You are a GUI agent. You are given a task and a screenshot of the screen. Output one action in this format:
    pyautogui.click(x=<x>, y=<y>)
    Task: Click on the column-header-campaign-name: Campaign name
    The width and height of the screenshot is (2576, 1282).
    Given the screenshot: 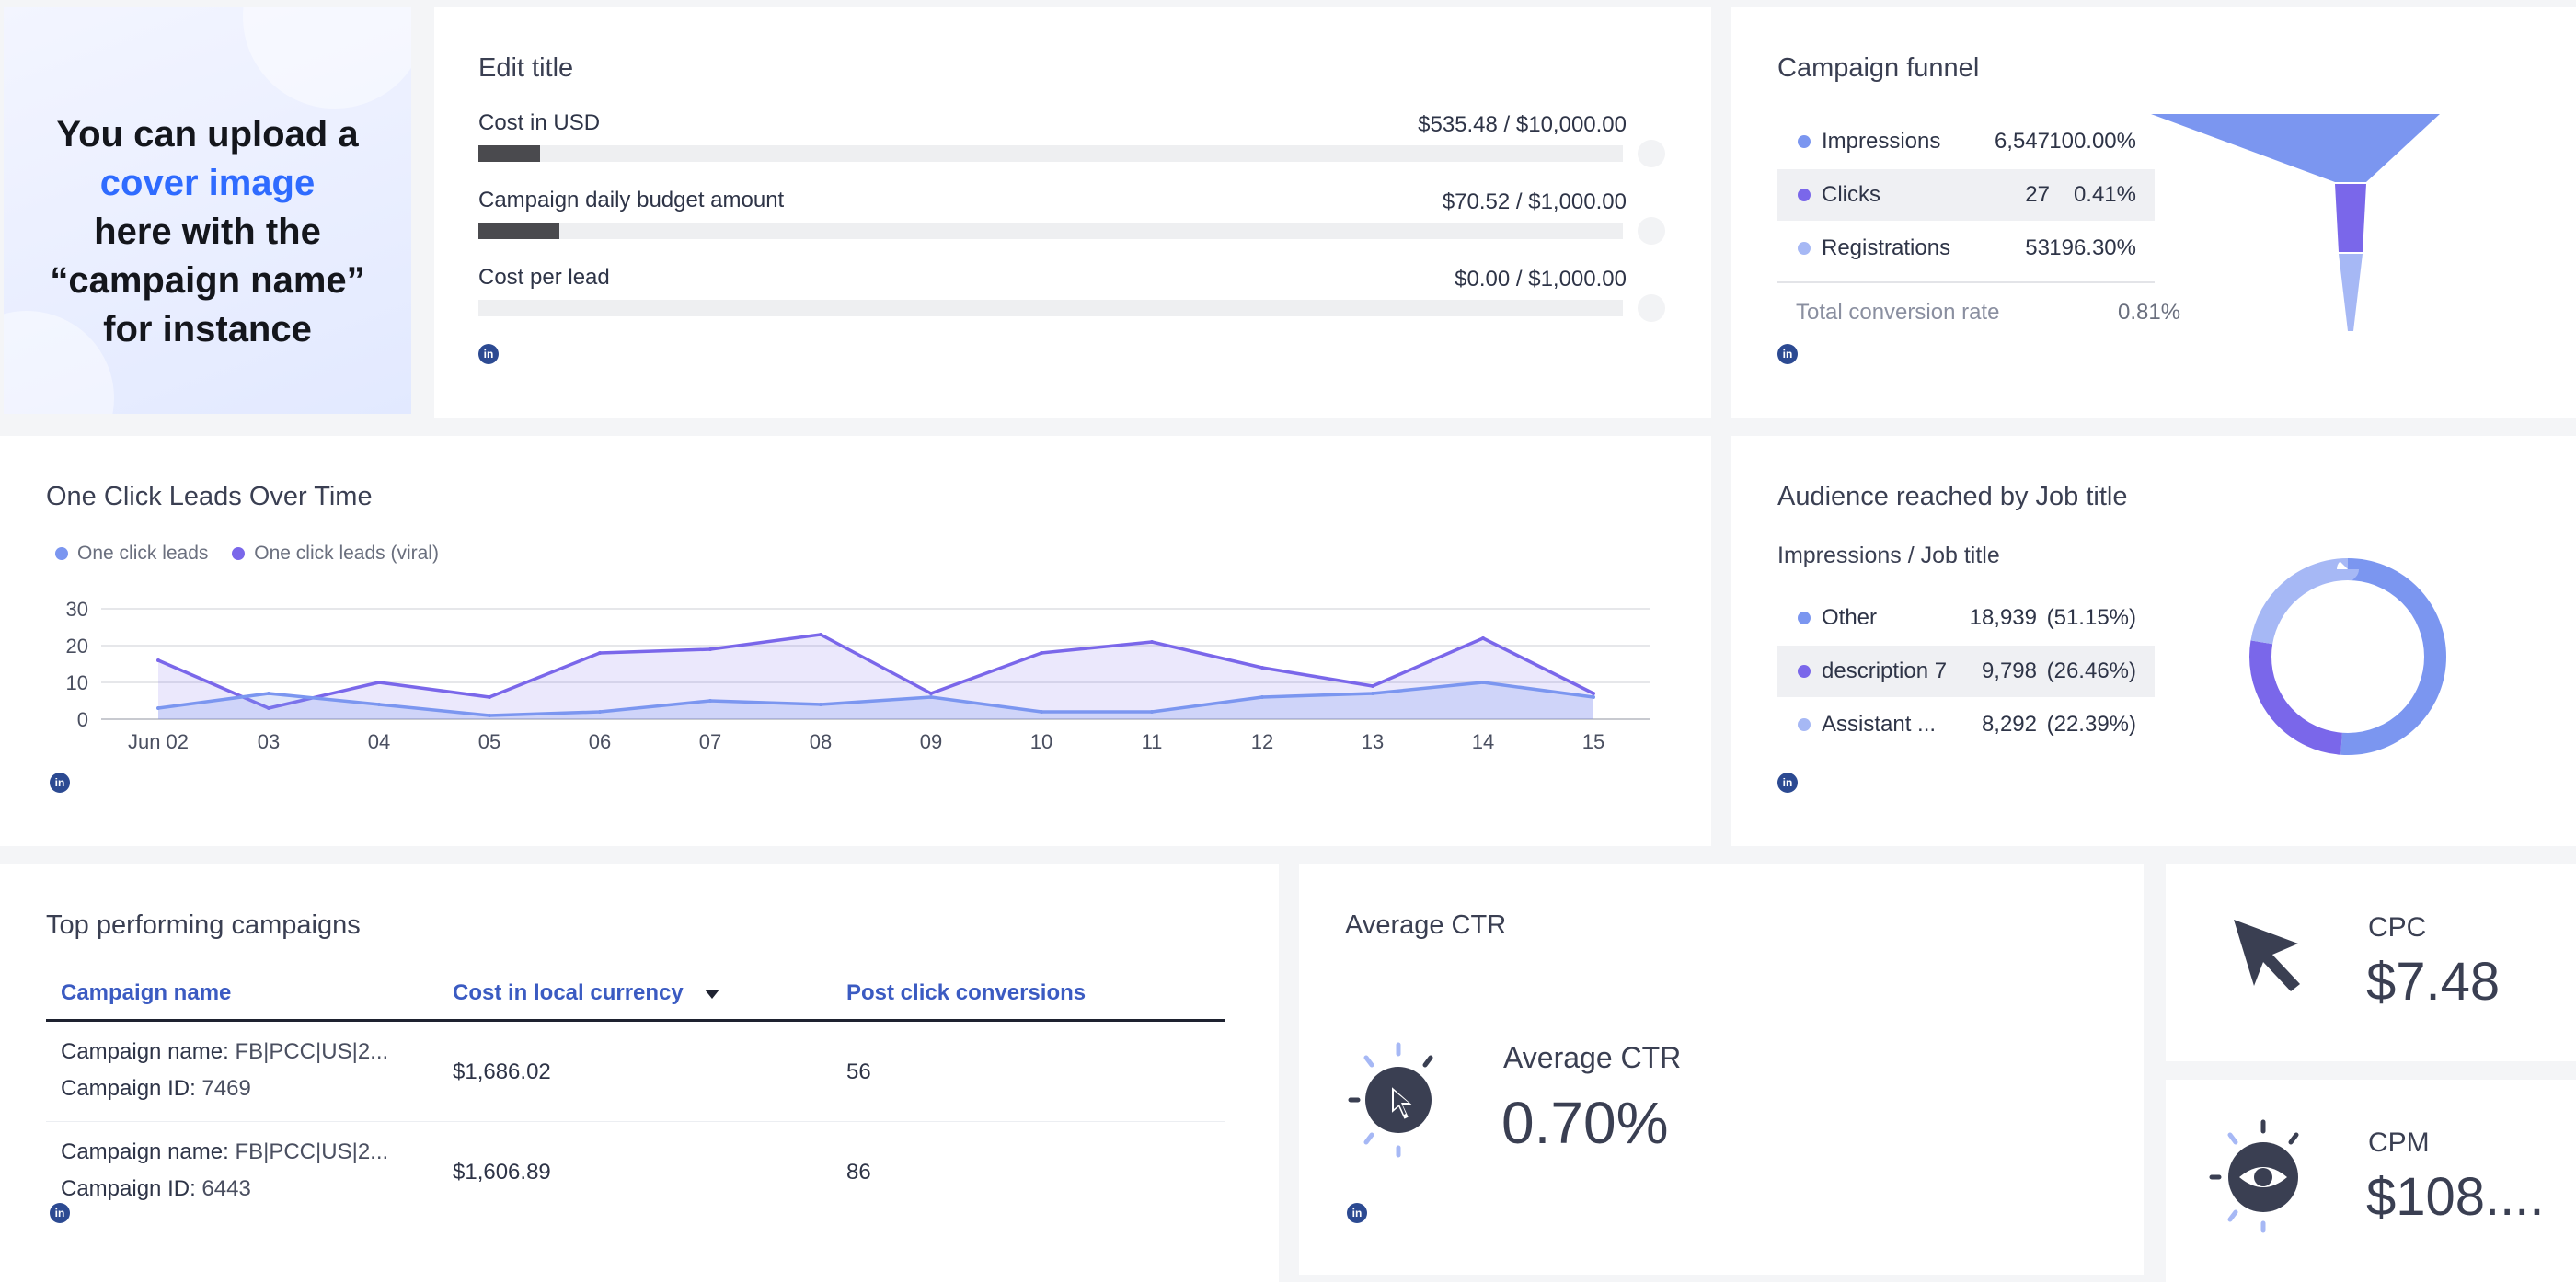 What is the action you would take?
    pyautogui.click(x=146, y=993)
    